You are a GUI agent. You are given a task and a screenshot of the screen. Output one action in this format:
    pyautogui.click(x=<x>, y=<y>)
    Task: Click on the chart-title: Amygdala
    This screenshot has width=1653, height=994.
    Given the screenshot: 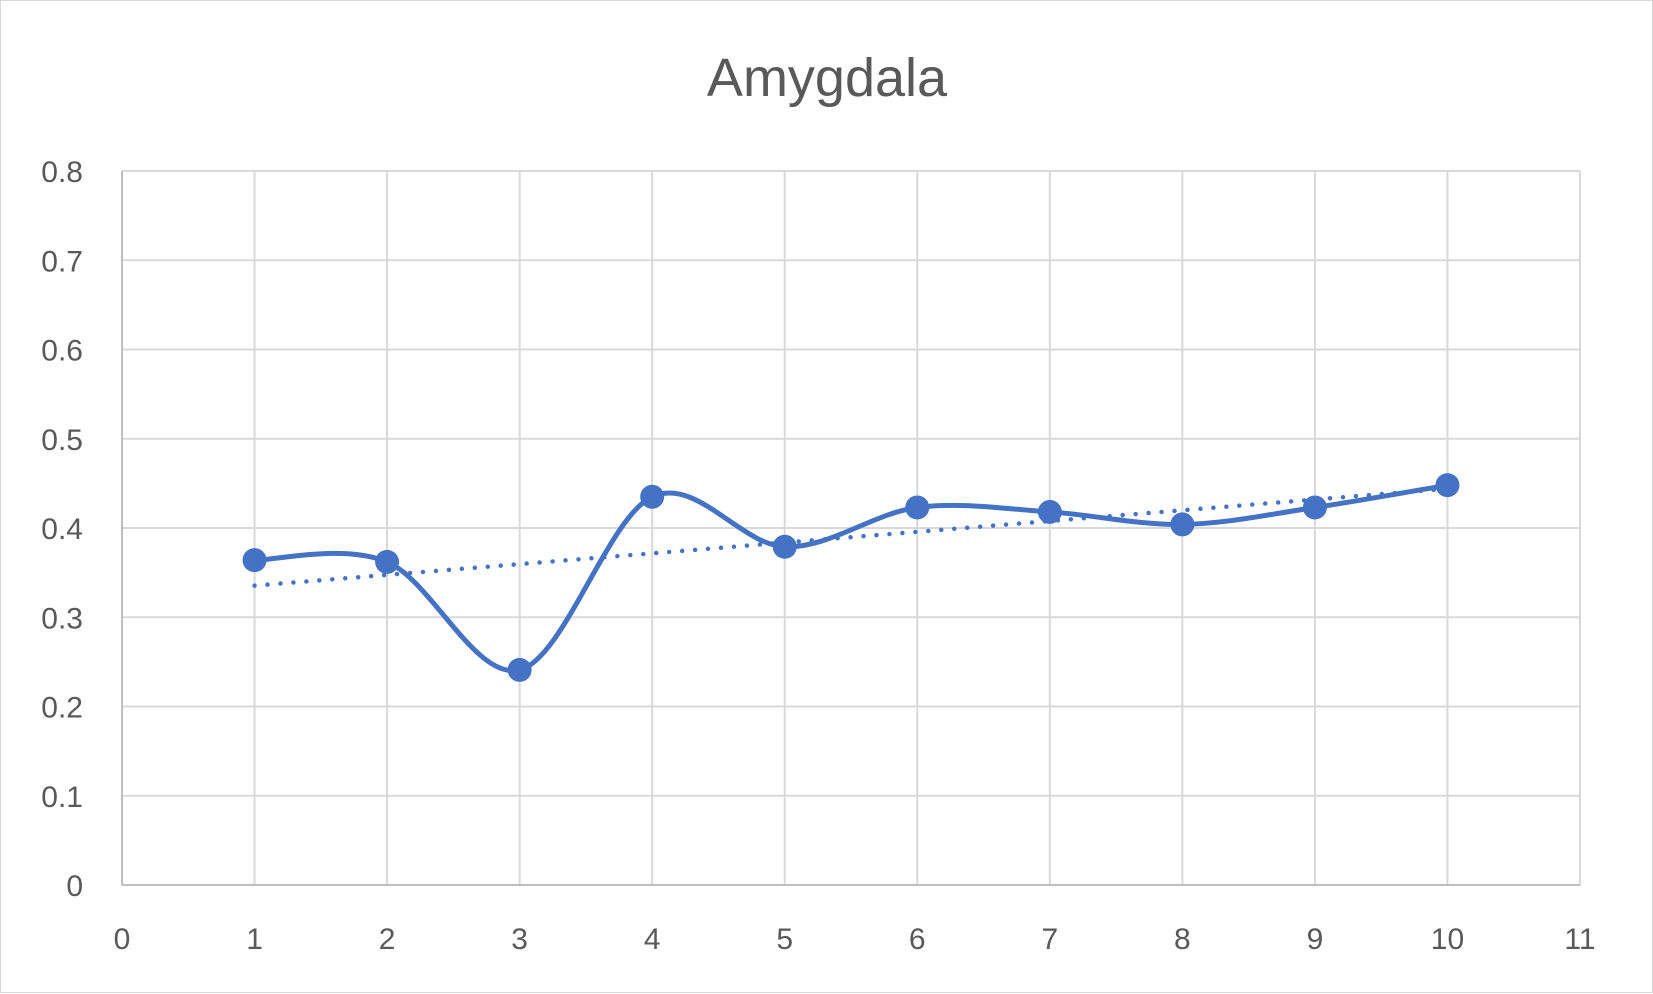 What is the action you would take?
    pyautogui.click(x=827, y=78)
    